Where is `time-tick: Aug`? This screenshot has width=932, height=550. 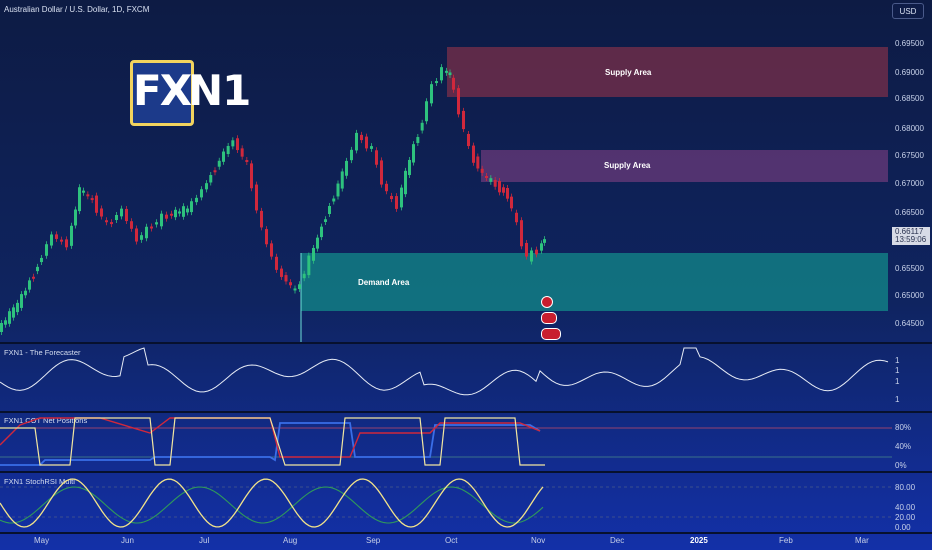
time-tick: Aug is located at coordinates (290, 540).